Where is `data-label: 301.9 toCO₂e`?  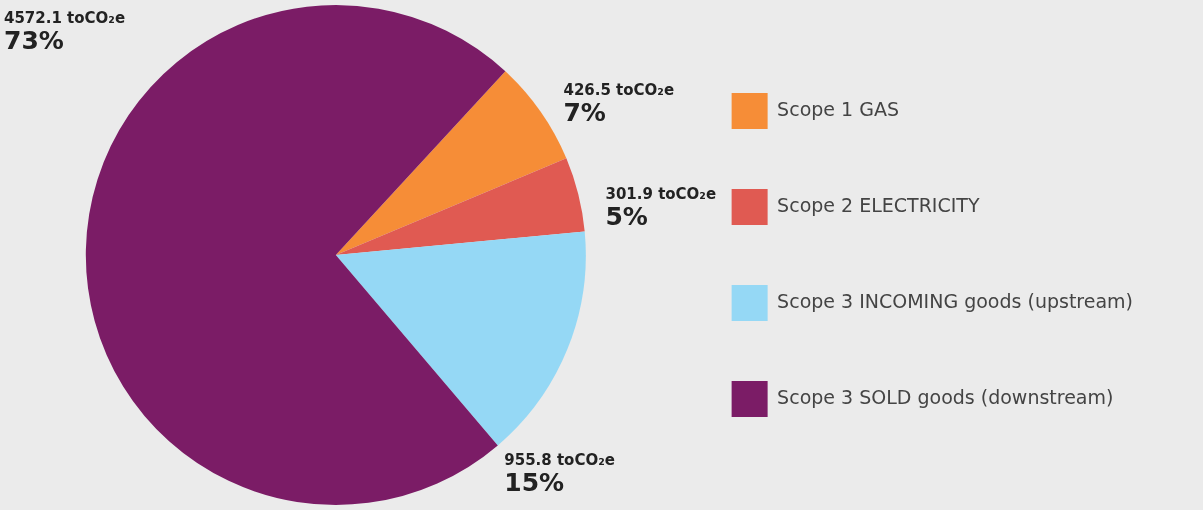 data-label: 301.9 toCO₂e is located at coordinates (661, 194).